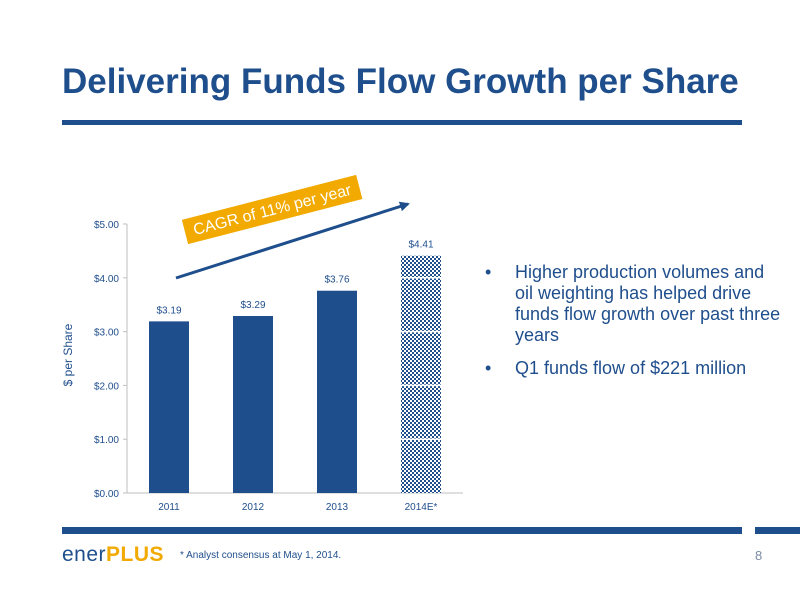 This screenshot has height=600, width=800. Describe the element at coordinates (113, 554) in the screenshot. I see `enerplus-logo: enerPLUS` at that location.